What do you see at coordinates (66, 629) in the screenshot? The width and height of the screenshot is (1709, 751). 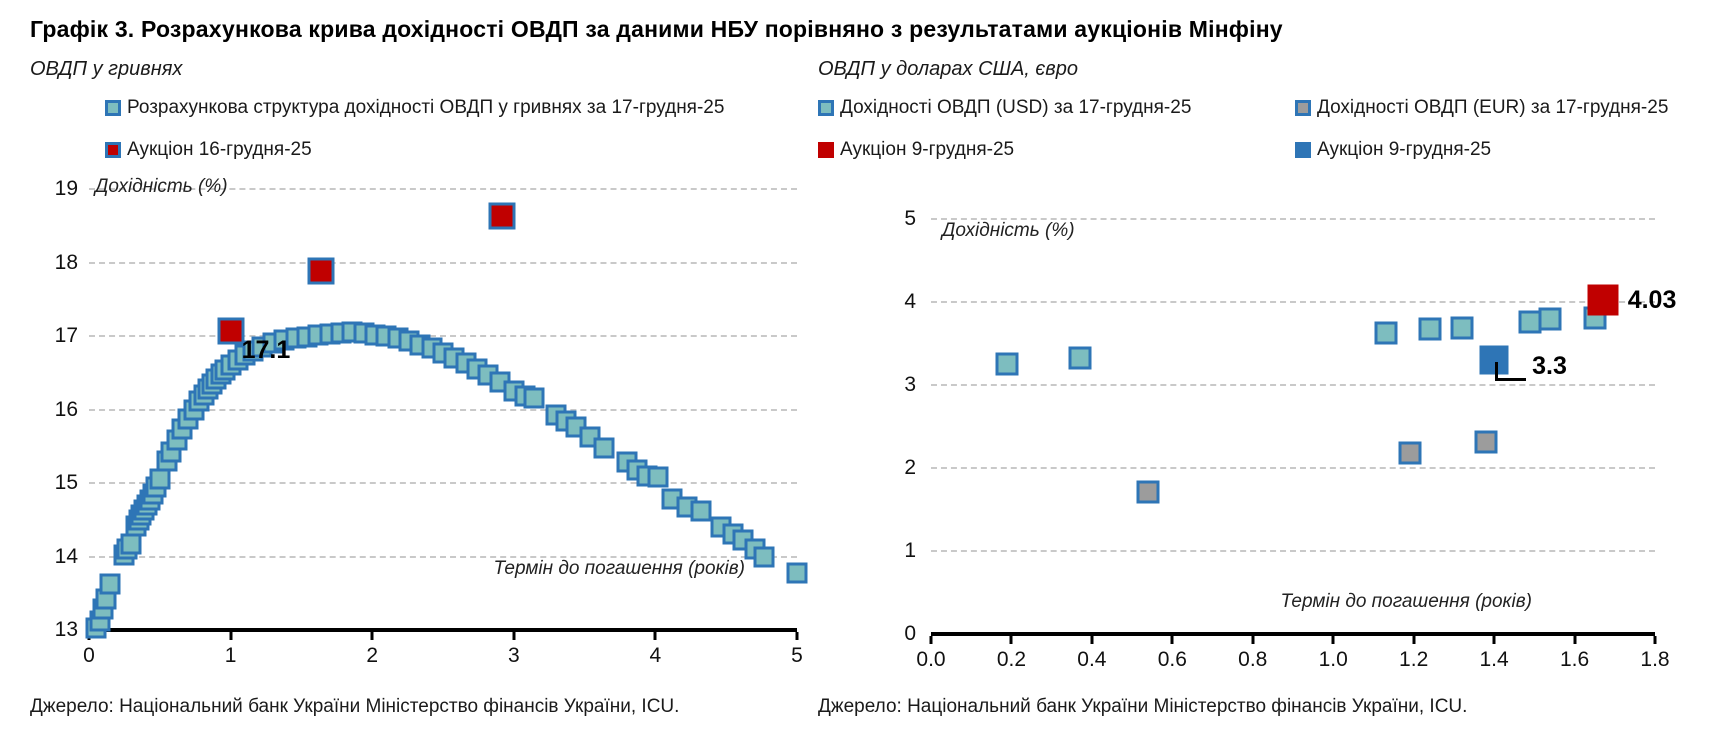 I see `y-tick-label: 13` at bounding box center [66, 629].